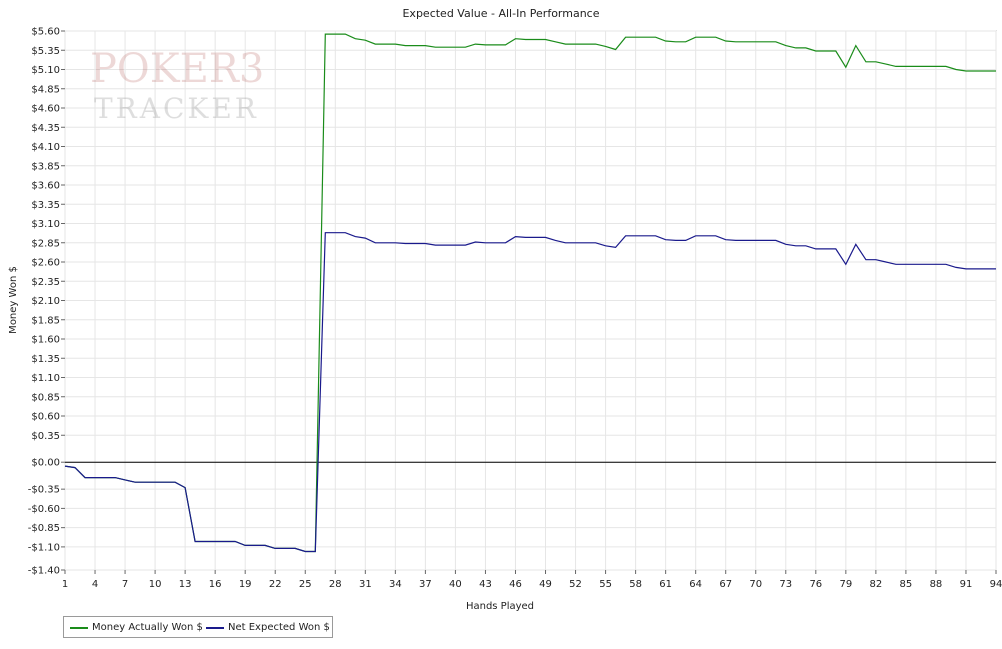 This screenshot has width=1002, height=649. What do you see at coordinates (45, 282) in the screenshot?
I see `y-tick-label: $2.35` at bounding box center [45, 282].